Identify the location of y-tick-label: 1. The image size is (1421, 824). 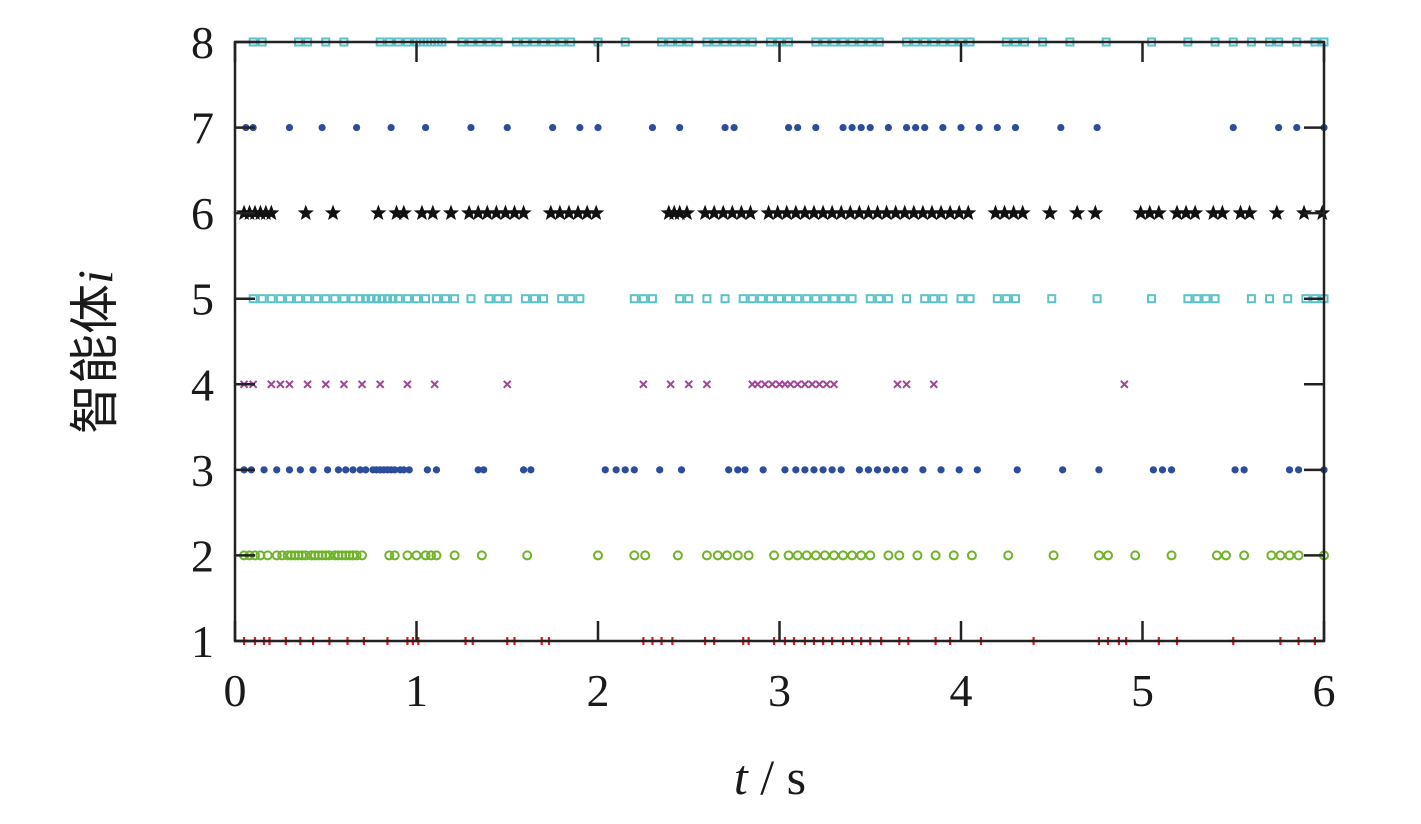
(202, 641).